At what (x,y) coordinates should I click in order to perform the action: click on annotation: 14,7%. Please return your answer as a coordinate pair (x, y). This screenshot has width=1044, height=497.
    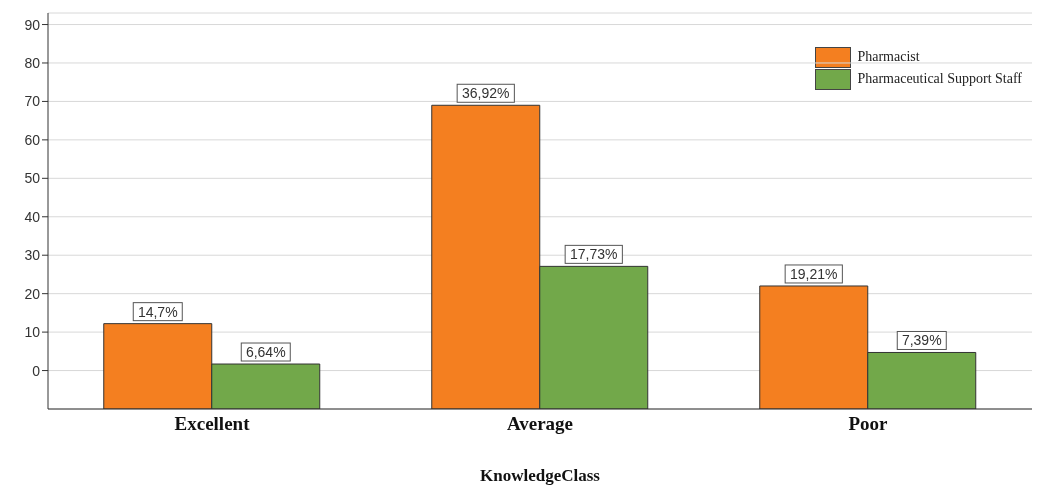
    Looking at the image, I should click on (157, 311).